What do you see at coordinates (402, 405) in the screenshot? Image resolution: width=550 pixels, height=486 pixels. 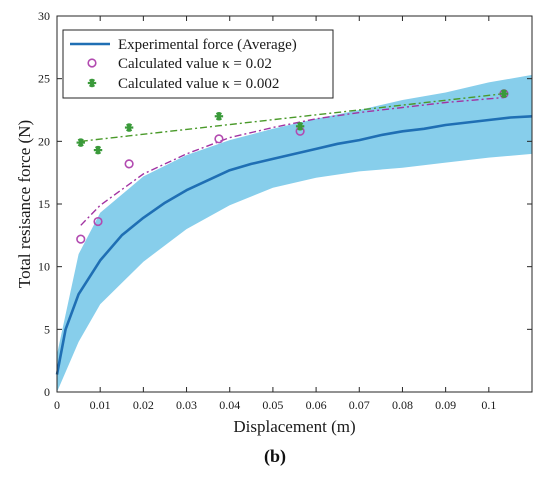 I see `x-tick-label-8: 0.08` at bounding box center [402, 405].